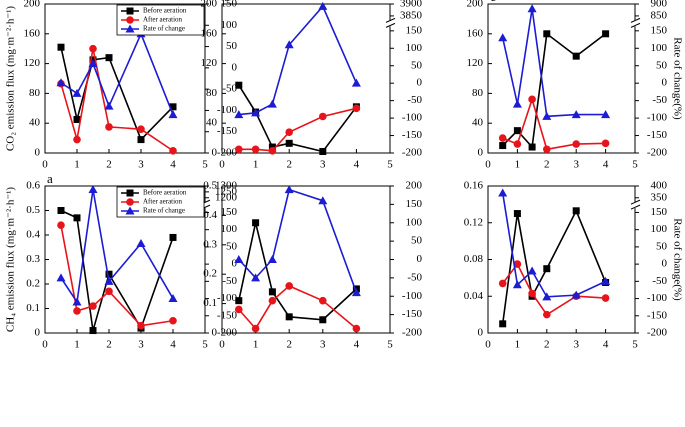 The width and height of the screenshot is (685, 427). Describe the element at coordinates (226, 191) in the screenshot. I see `y2-tick-label: 1250` at that location.